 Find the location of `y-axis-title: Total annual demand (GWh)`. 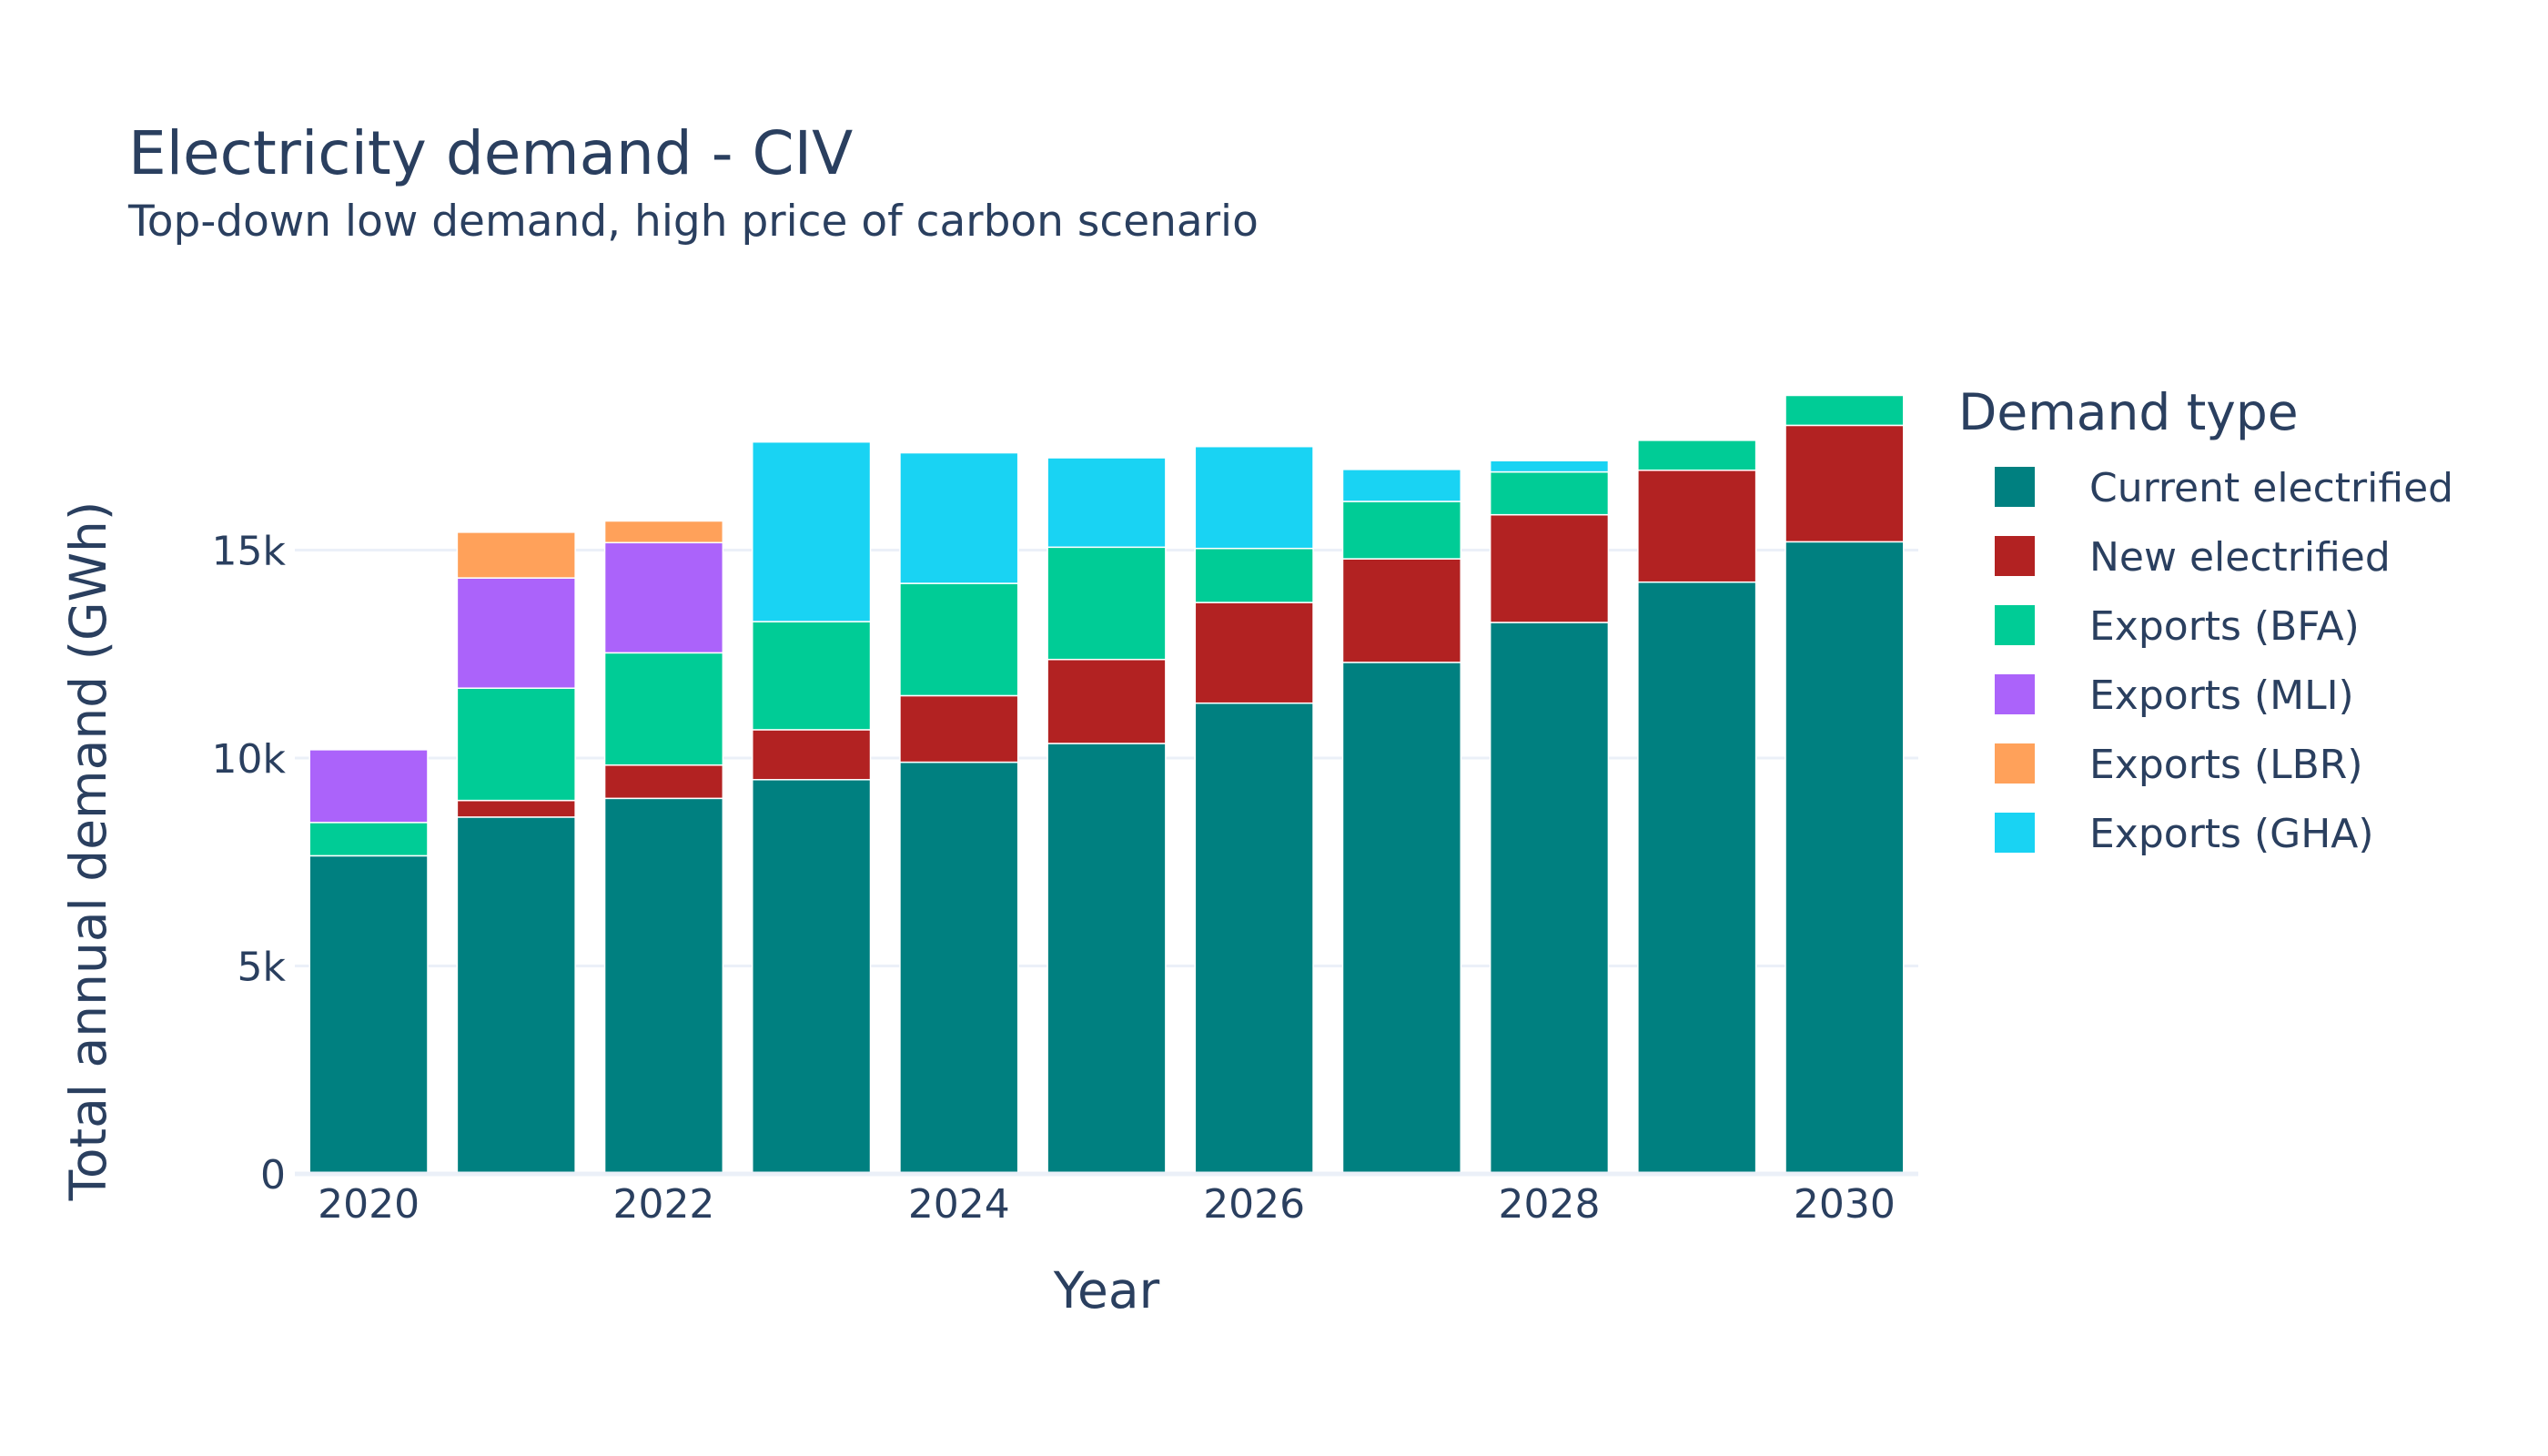

y-axis-title: Total annual demand (GWh) is located at coordinates (88, 852).